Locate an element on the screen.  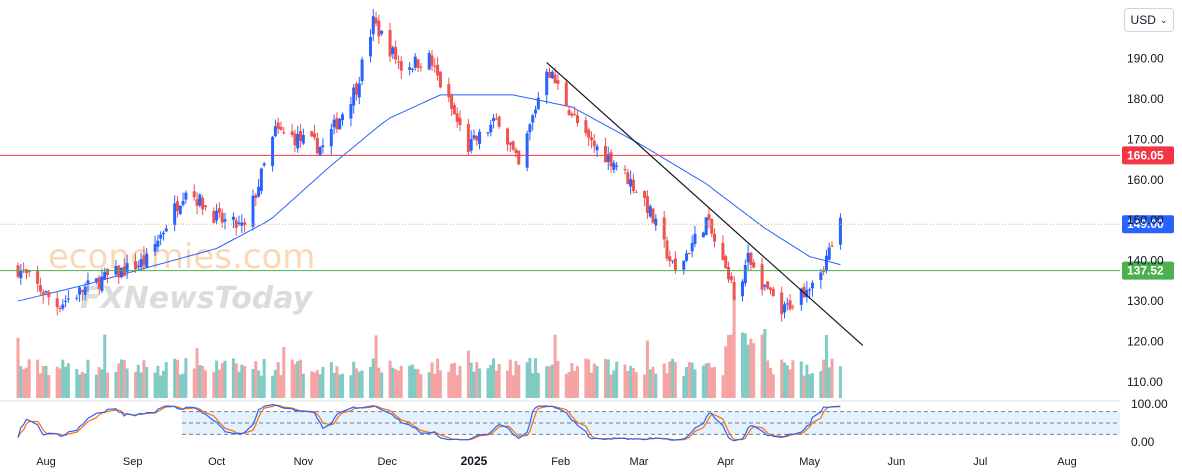
time-tick-label: Nov is located at coordinates (304, 462).